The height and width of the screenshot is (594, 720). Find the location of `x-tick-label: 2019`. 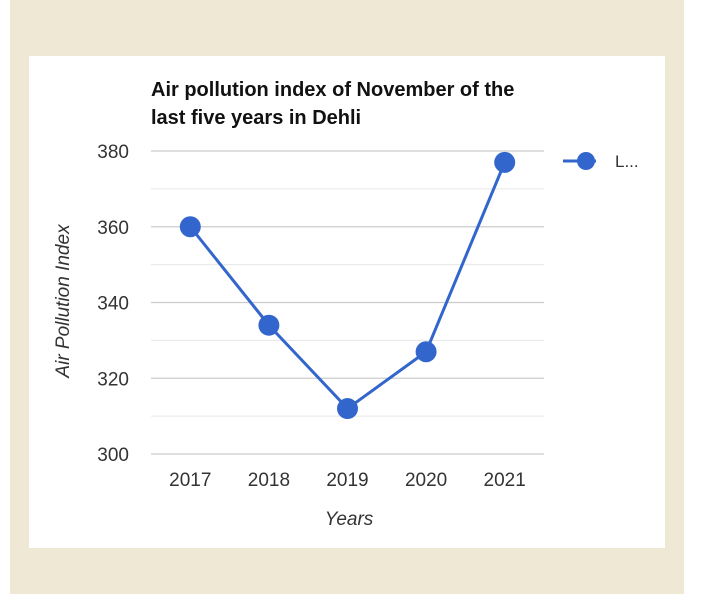

x-tick-label: 2019 is located at coordinates (347, 480).